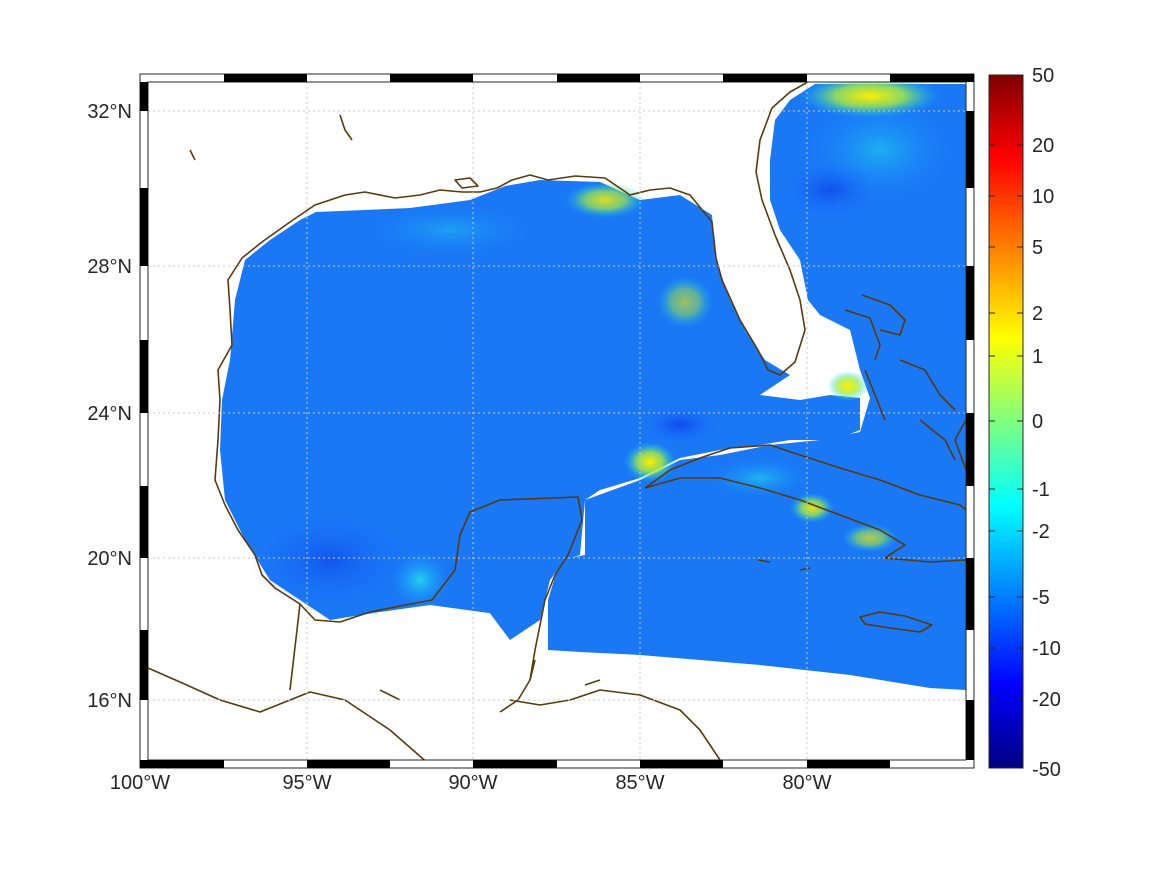 Image resolution: width=1167 pixels, height=875 pixels. I want to click on cbar-label: 2, so click(1037, 314).